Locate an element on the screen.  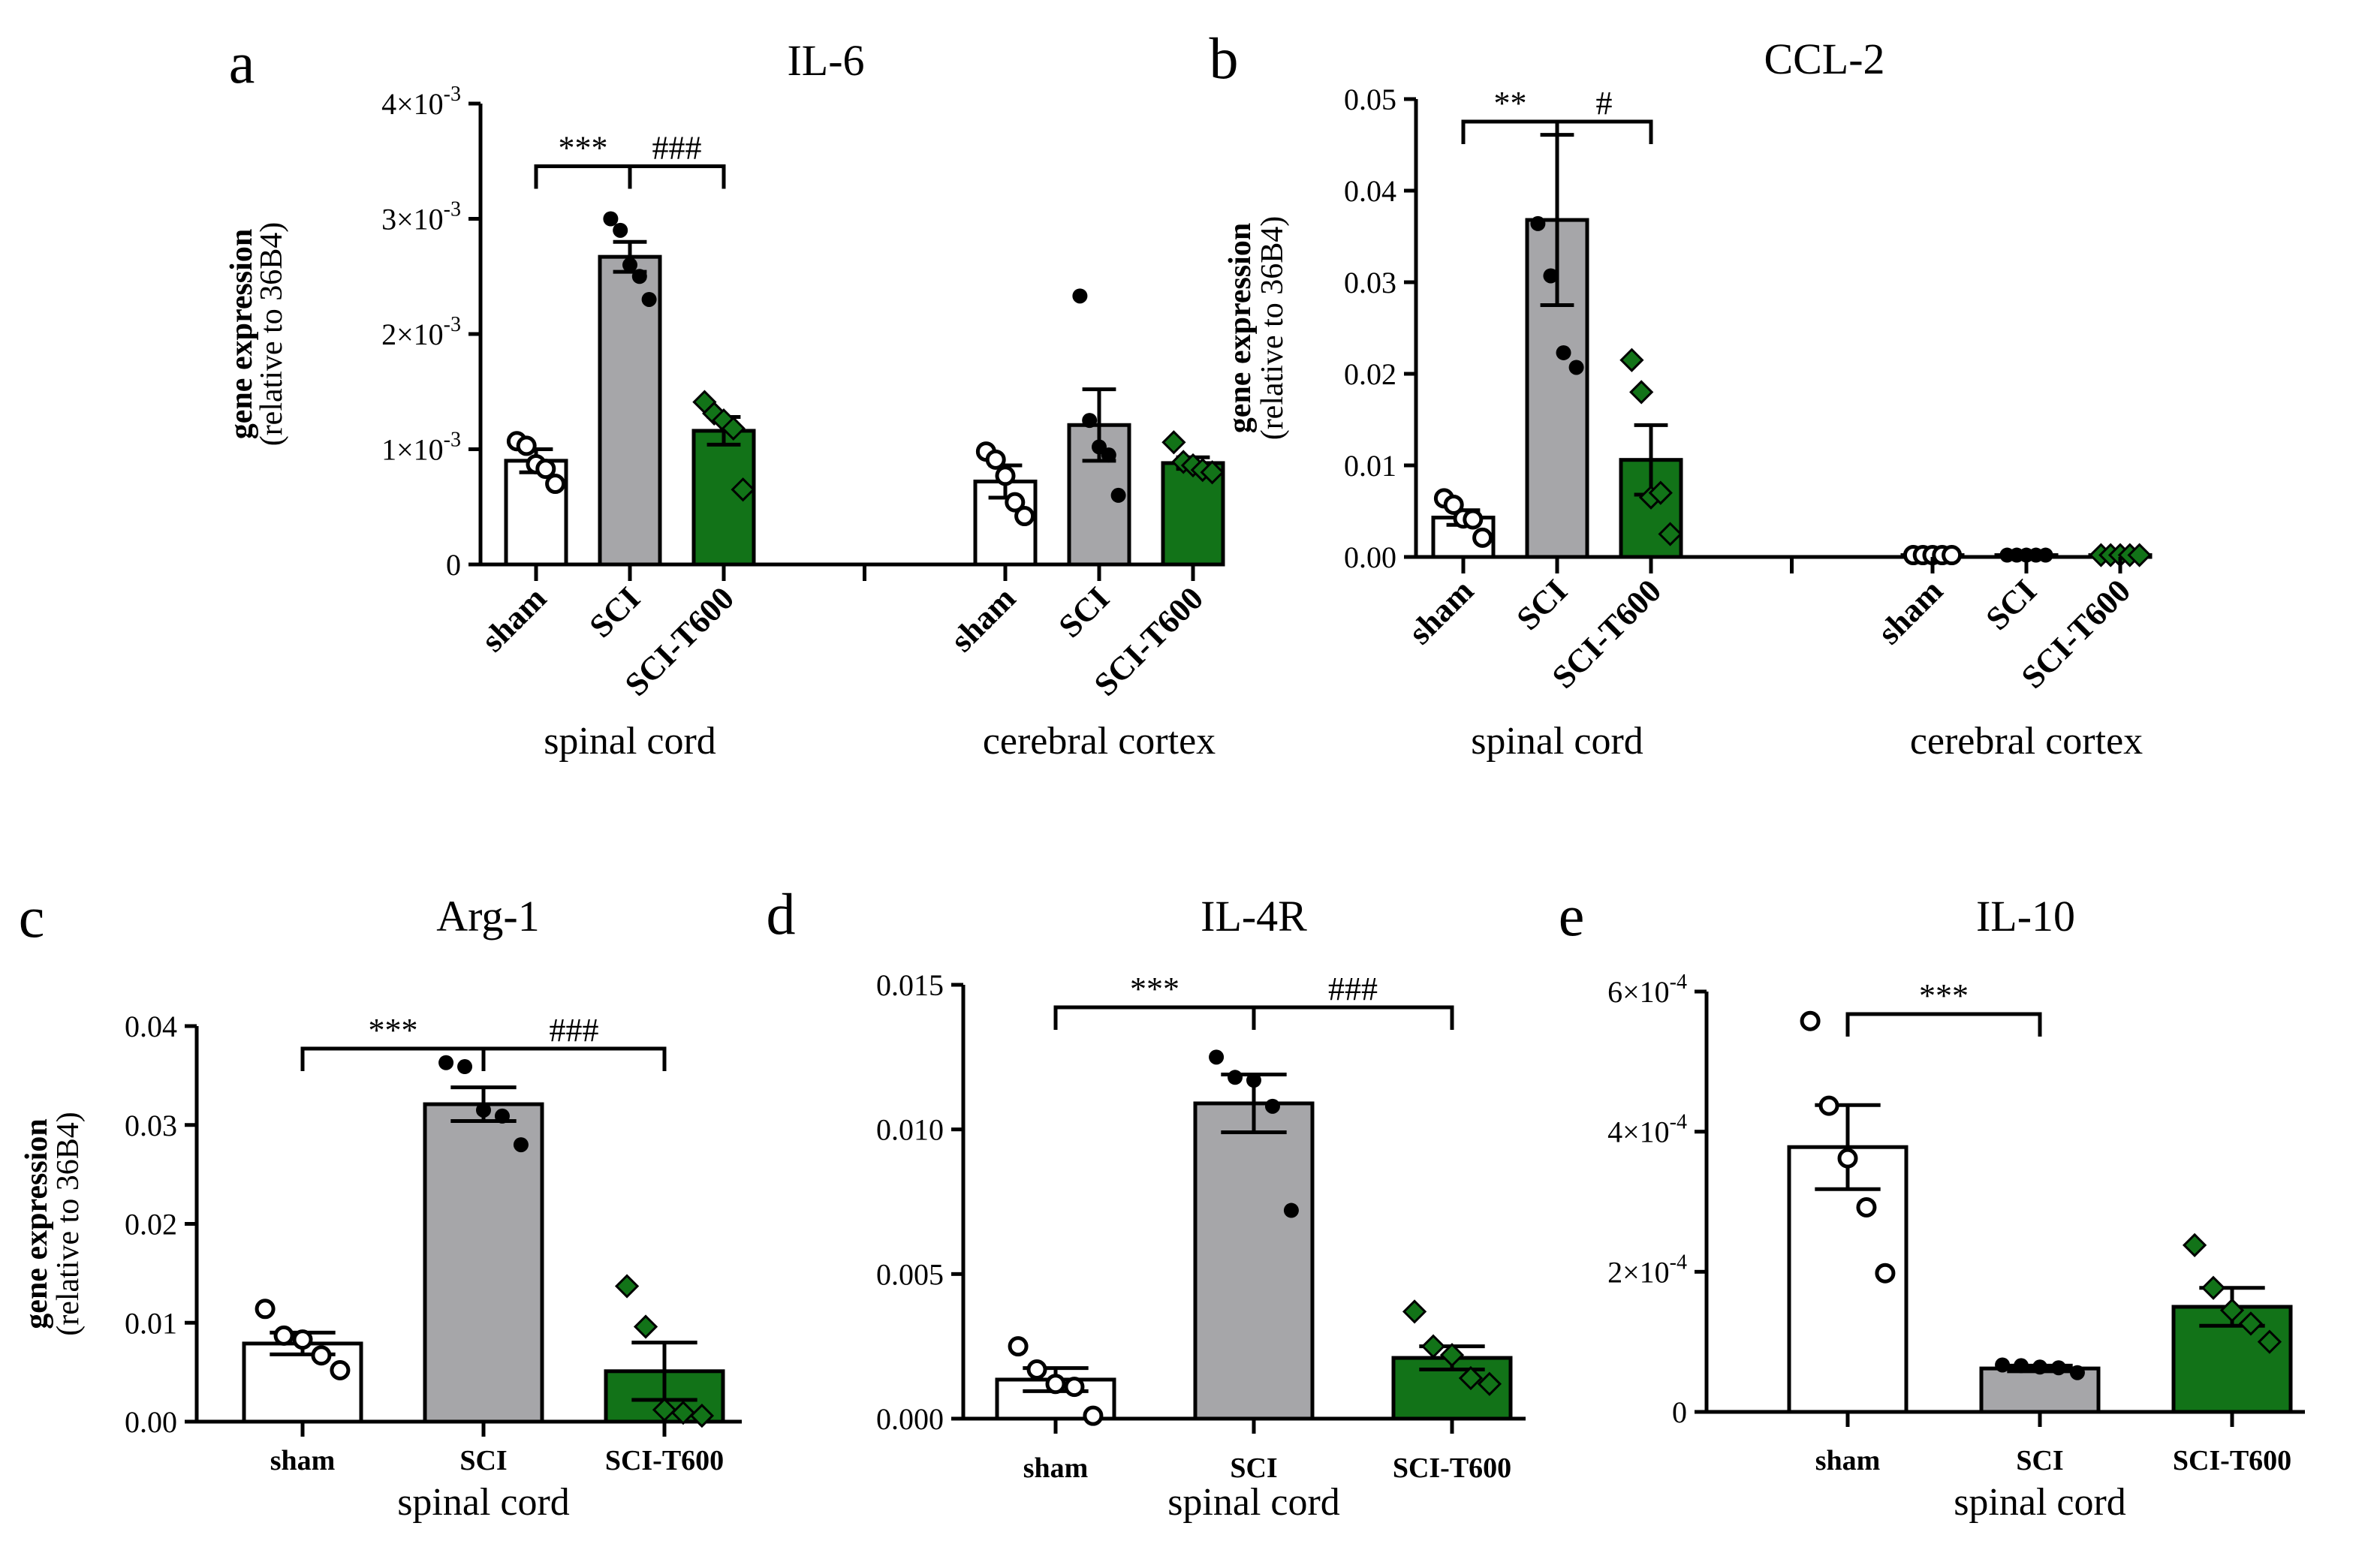
y-tick-label: 0.01 is located at coordinates (151, 1323).